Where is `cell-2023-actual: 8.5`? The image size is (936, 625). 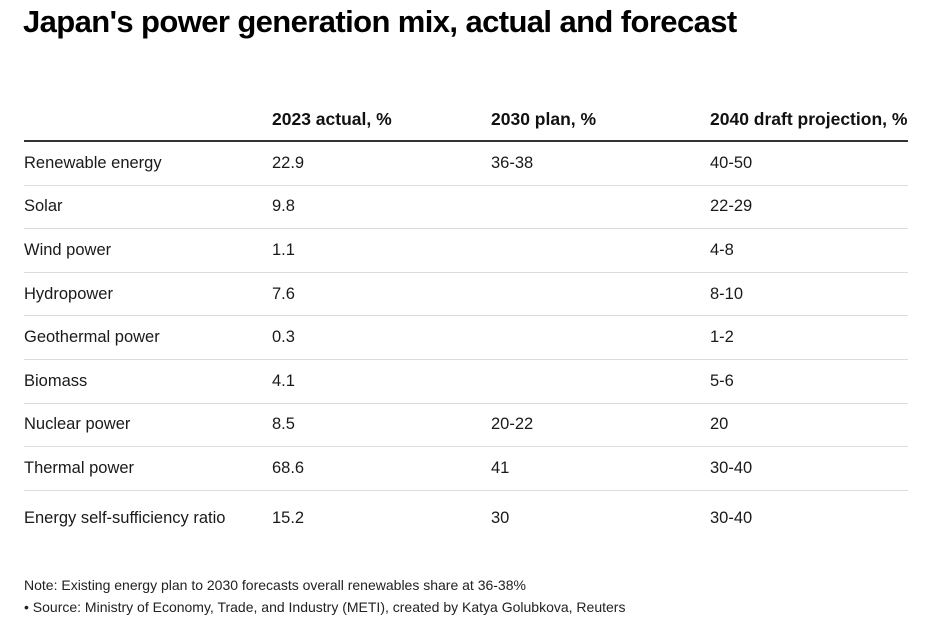 cell-2023-actual: 8.5 is located at coordinates (283, 424).